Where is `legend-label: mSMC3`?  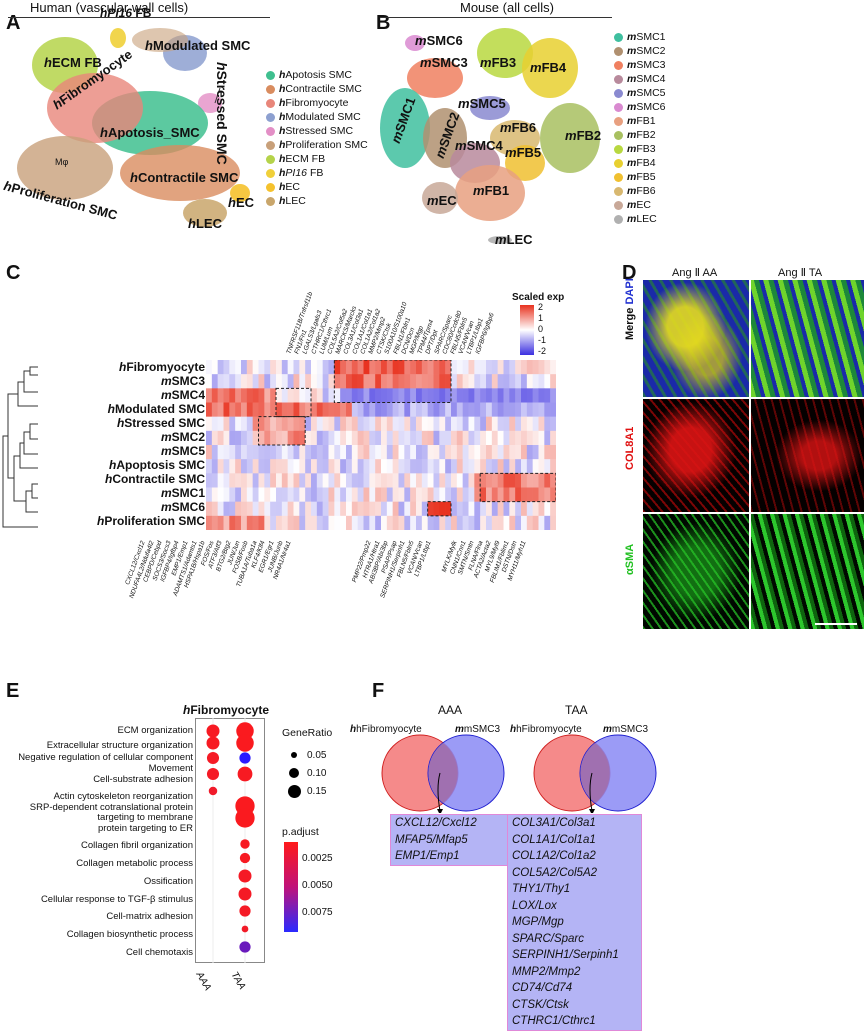
legend-label: mSMC3 is located at coordinates (646, 65).